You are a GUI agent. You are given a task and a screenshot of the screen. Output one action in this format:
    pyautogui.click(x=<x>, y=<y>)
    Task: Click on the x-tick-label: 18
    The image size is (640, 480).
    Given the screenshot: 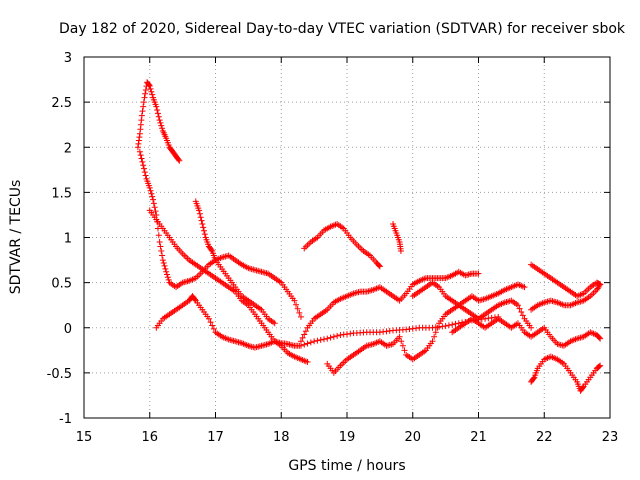 What is the action you would take?
    pyautogui.click(x=281, y=437)
    